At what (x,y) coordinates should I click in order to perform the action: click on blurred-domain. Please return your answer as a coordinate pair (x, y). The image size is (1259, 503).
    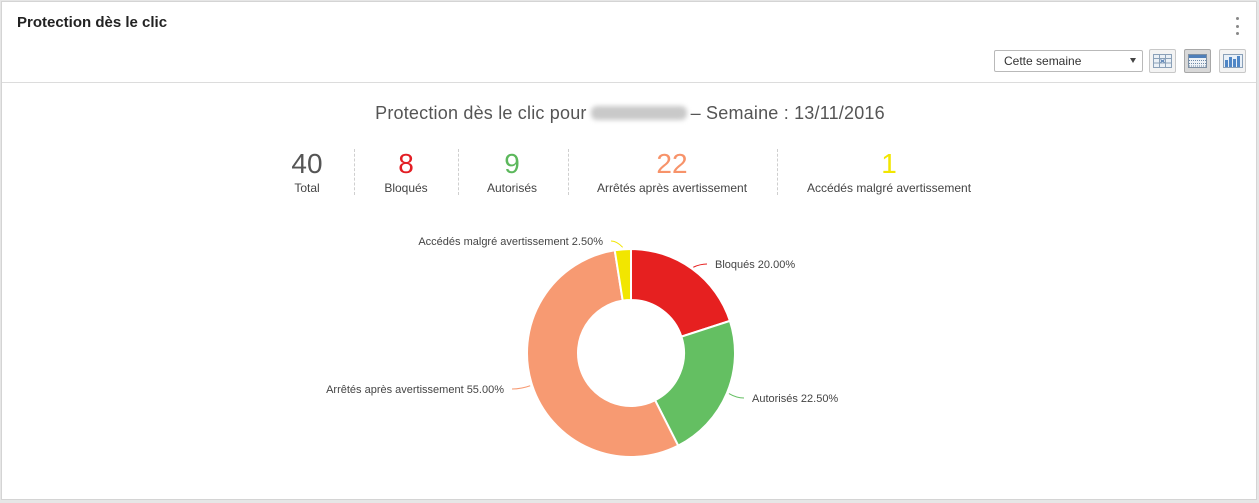
    Looking at the image, I should click on (638, 113).